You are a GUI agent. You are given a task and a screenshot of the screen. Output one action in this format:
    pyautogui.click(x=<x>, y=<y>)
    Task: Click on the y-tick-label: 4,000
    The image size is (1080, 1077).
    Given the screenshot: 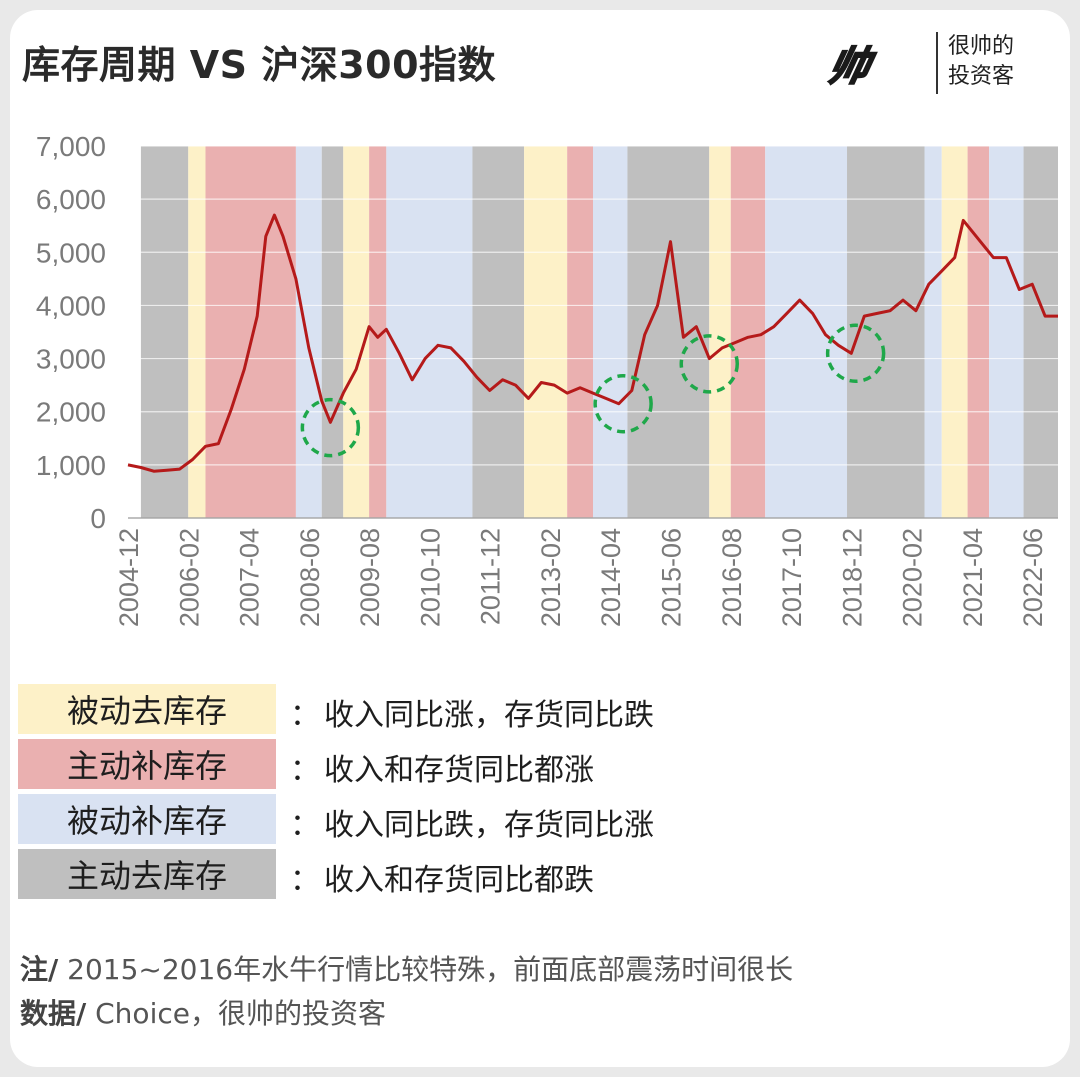 What is the action you would take?
    pyautogui.click(x=71, y=305)
    